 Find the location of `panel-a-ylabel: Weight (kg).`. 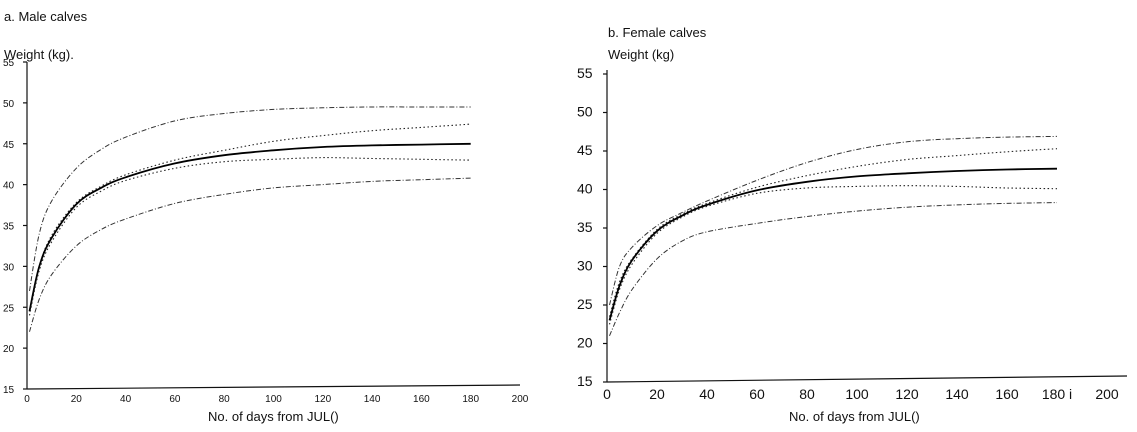

panel-a-ylabel: Weight (kg). is located at coordinates (39, 54).